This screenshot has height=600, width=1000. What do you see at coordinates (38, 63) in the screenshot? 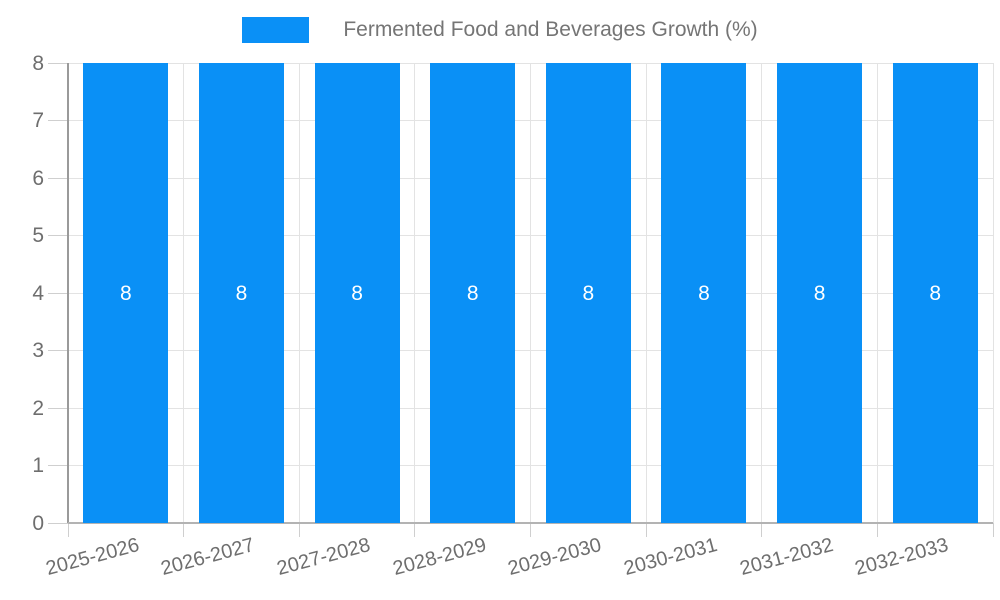
I see `y-axis-label: 8` at bounding box center [38, 63].